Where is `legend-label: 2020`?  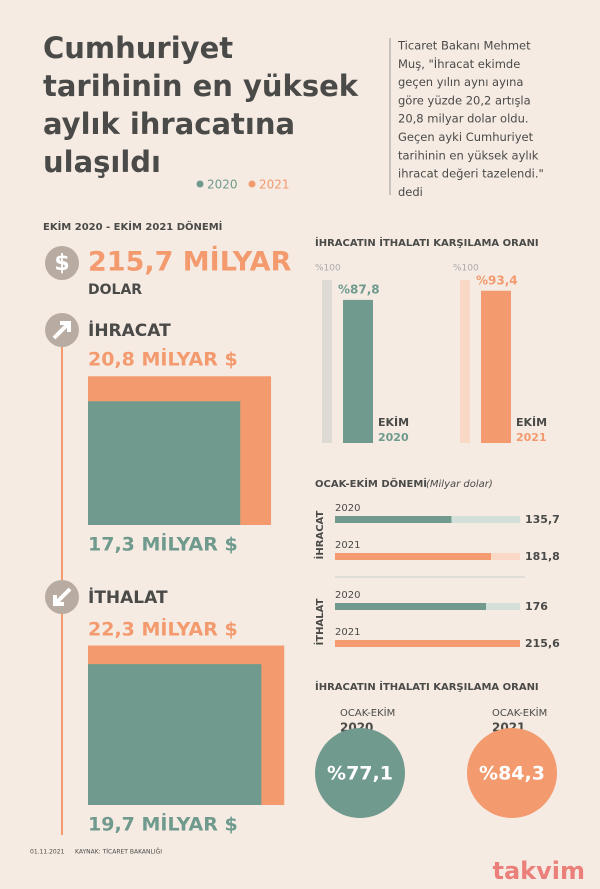
legend-label: 2020 is located at coordinates (222, 185).